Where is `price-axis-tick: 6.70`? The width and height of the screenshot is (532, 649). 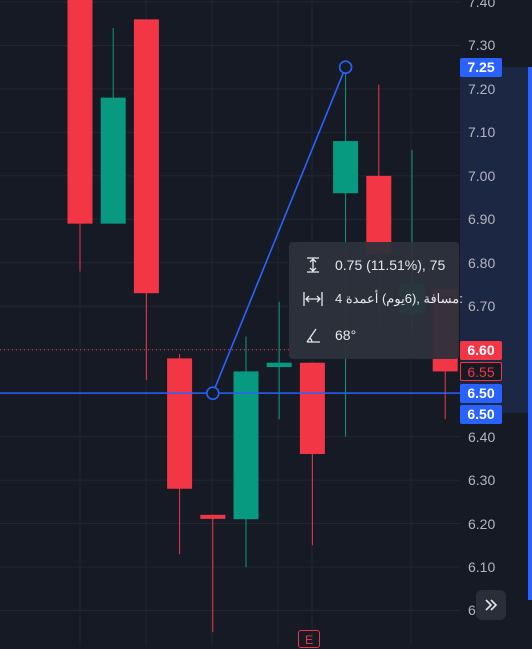 price-axis-tick: 6.70 is located at coordinates (482, 306).